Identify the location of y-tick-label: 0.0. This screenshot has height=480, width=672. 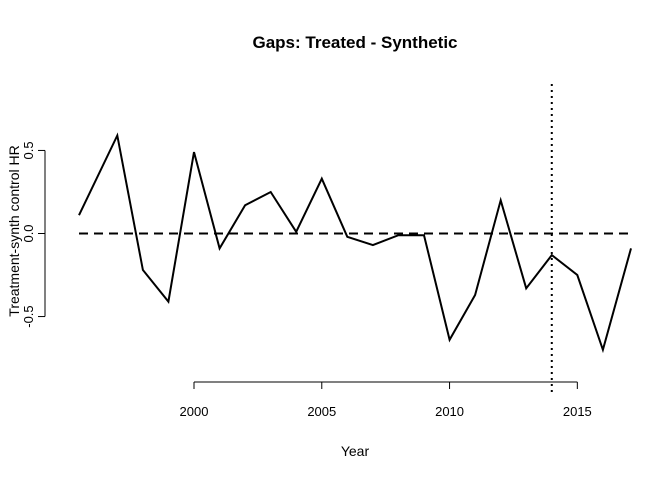
(28, 233).